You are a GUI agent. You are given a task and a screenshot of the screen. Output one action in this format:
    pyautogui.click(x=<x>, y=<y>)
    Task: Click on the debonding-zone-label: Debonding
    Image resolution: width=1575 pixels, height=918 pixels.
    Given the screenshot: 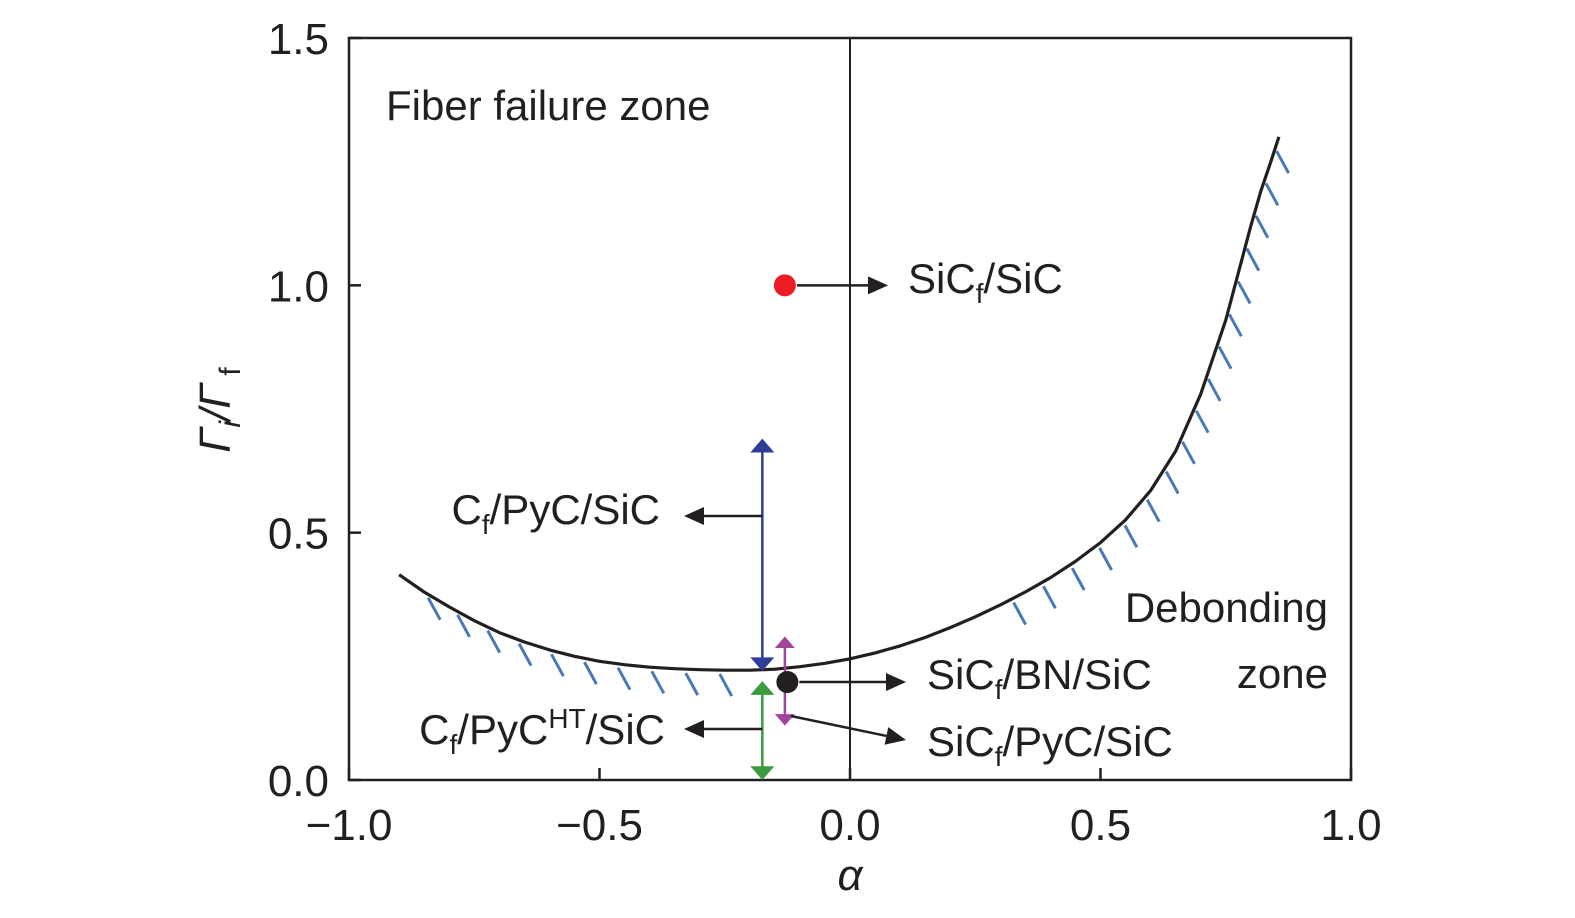 What is the action you would take?
    pyautogui.click(x=1226, y=607)
    